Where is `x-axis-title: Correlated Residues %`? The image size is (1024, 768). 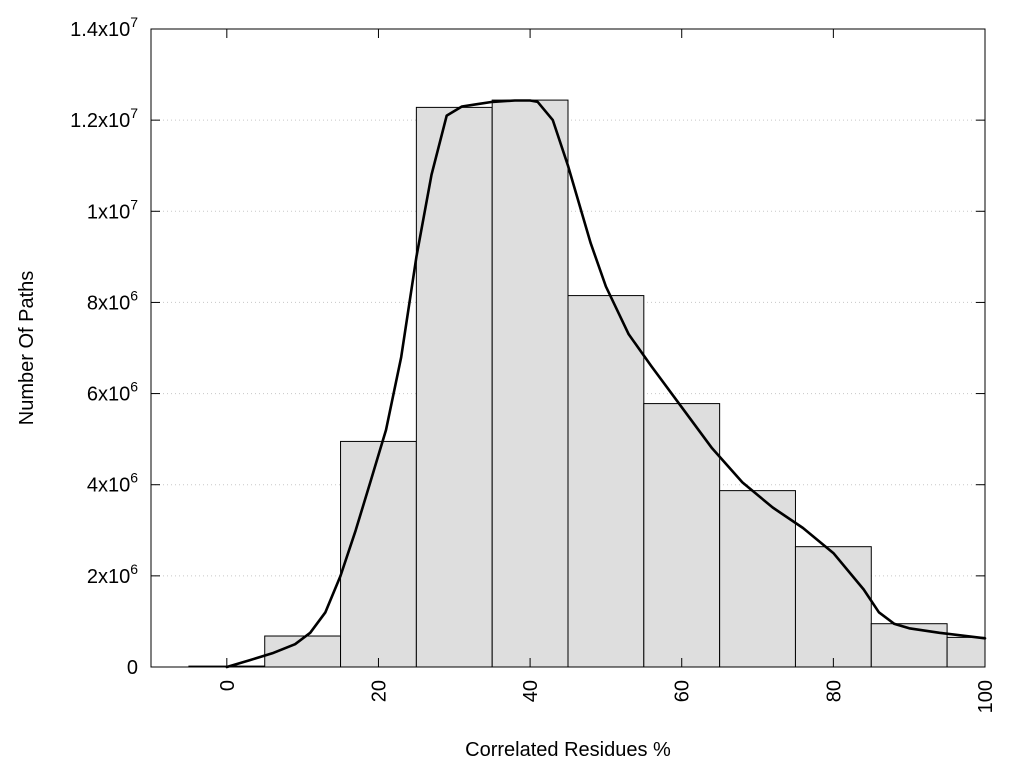
x-axis-title: Correlated Residues % is located at coordinates (568, 750).